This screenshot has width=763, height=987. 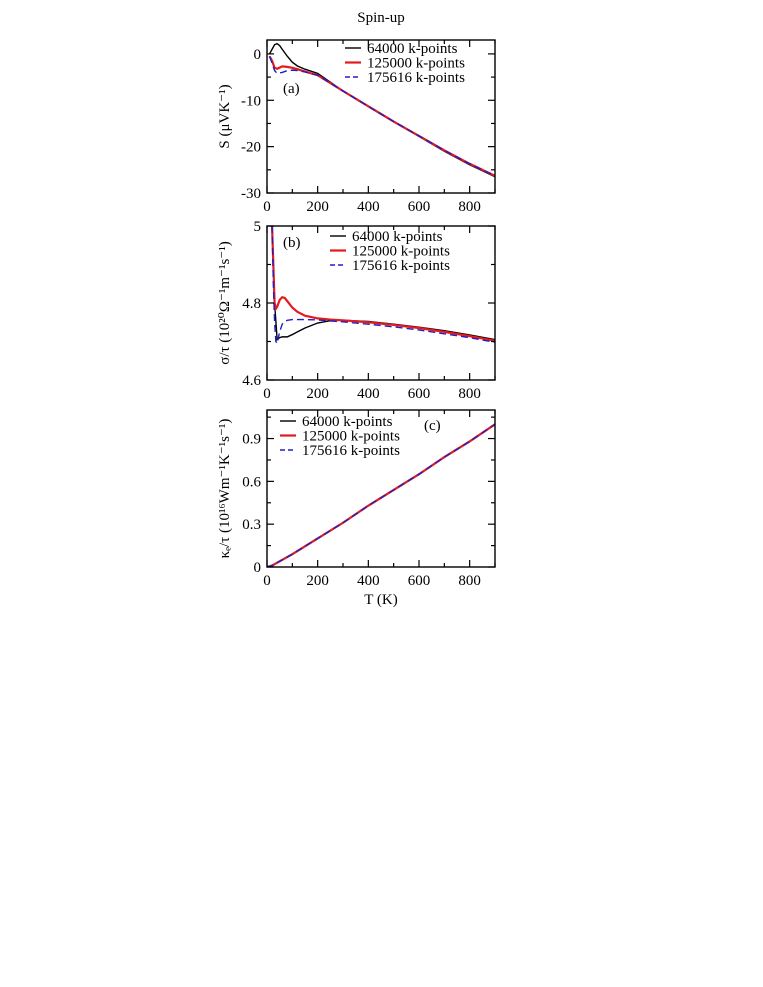 What do you see at coordinates (292, 243) in the screenshot?
I see `panel-label: (b)` at bounding box center [292, 243].